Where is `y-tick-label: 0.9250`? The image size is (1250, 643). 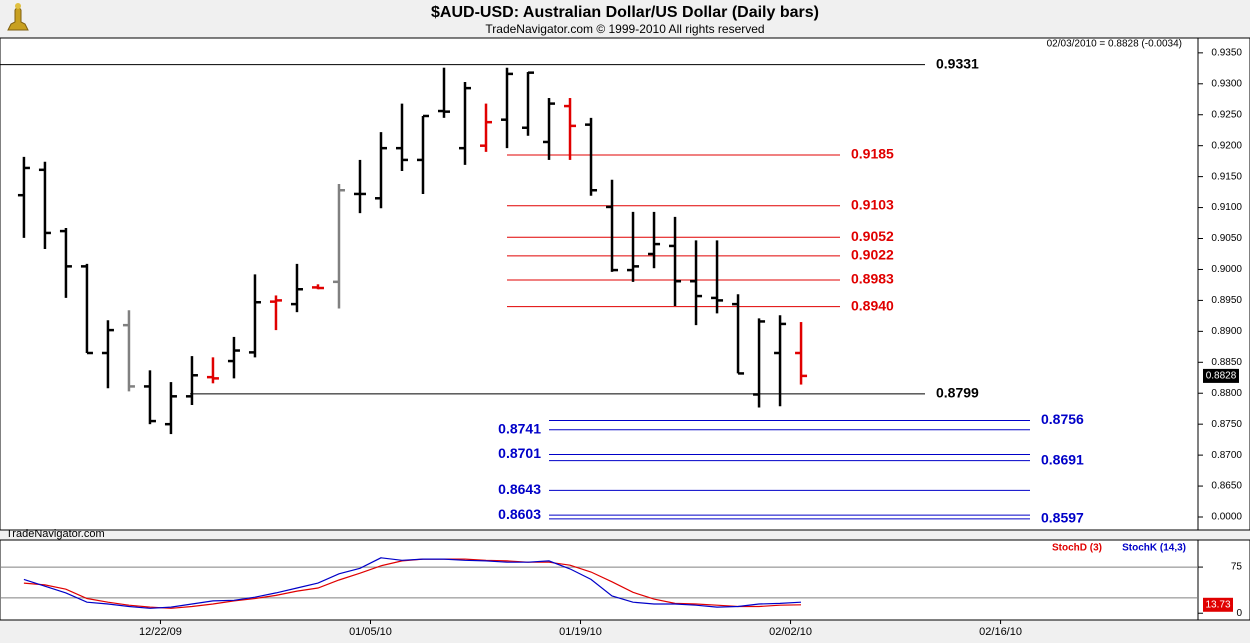
y-tick-label: 0.9250 is located at coordinates (1226, 114).